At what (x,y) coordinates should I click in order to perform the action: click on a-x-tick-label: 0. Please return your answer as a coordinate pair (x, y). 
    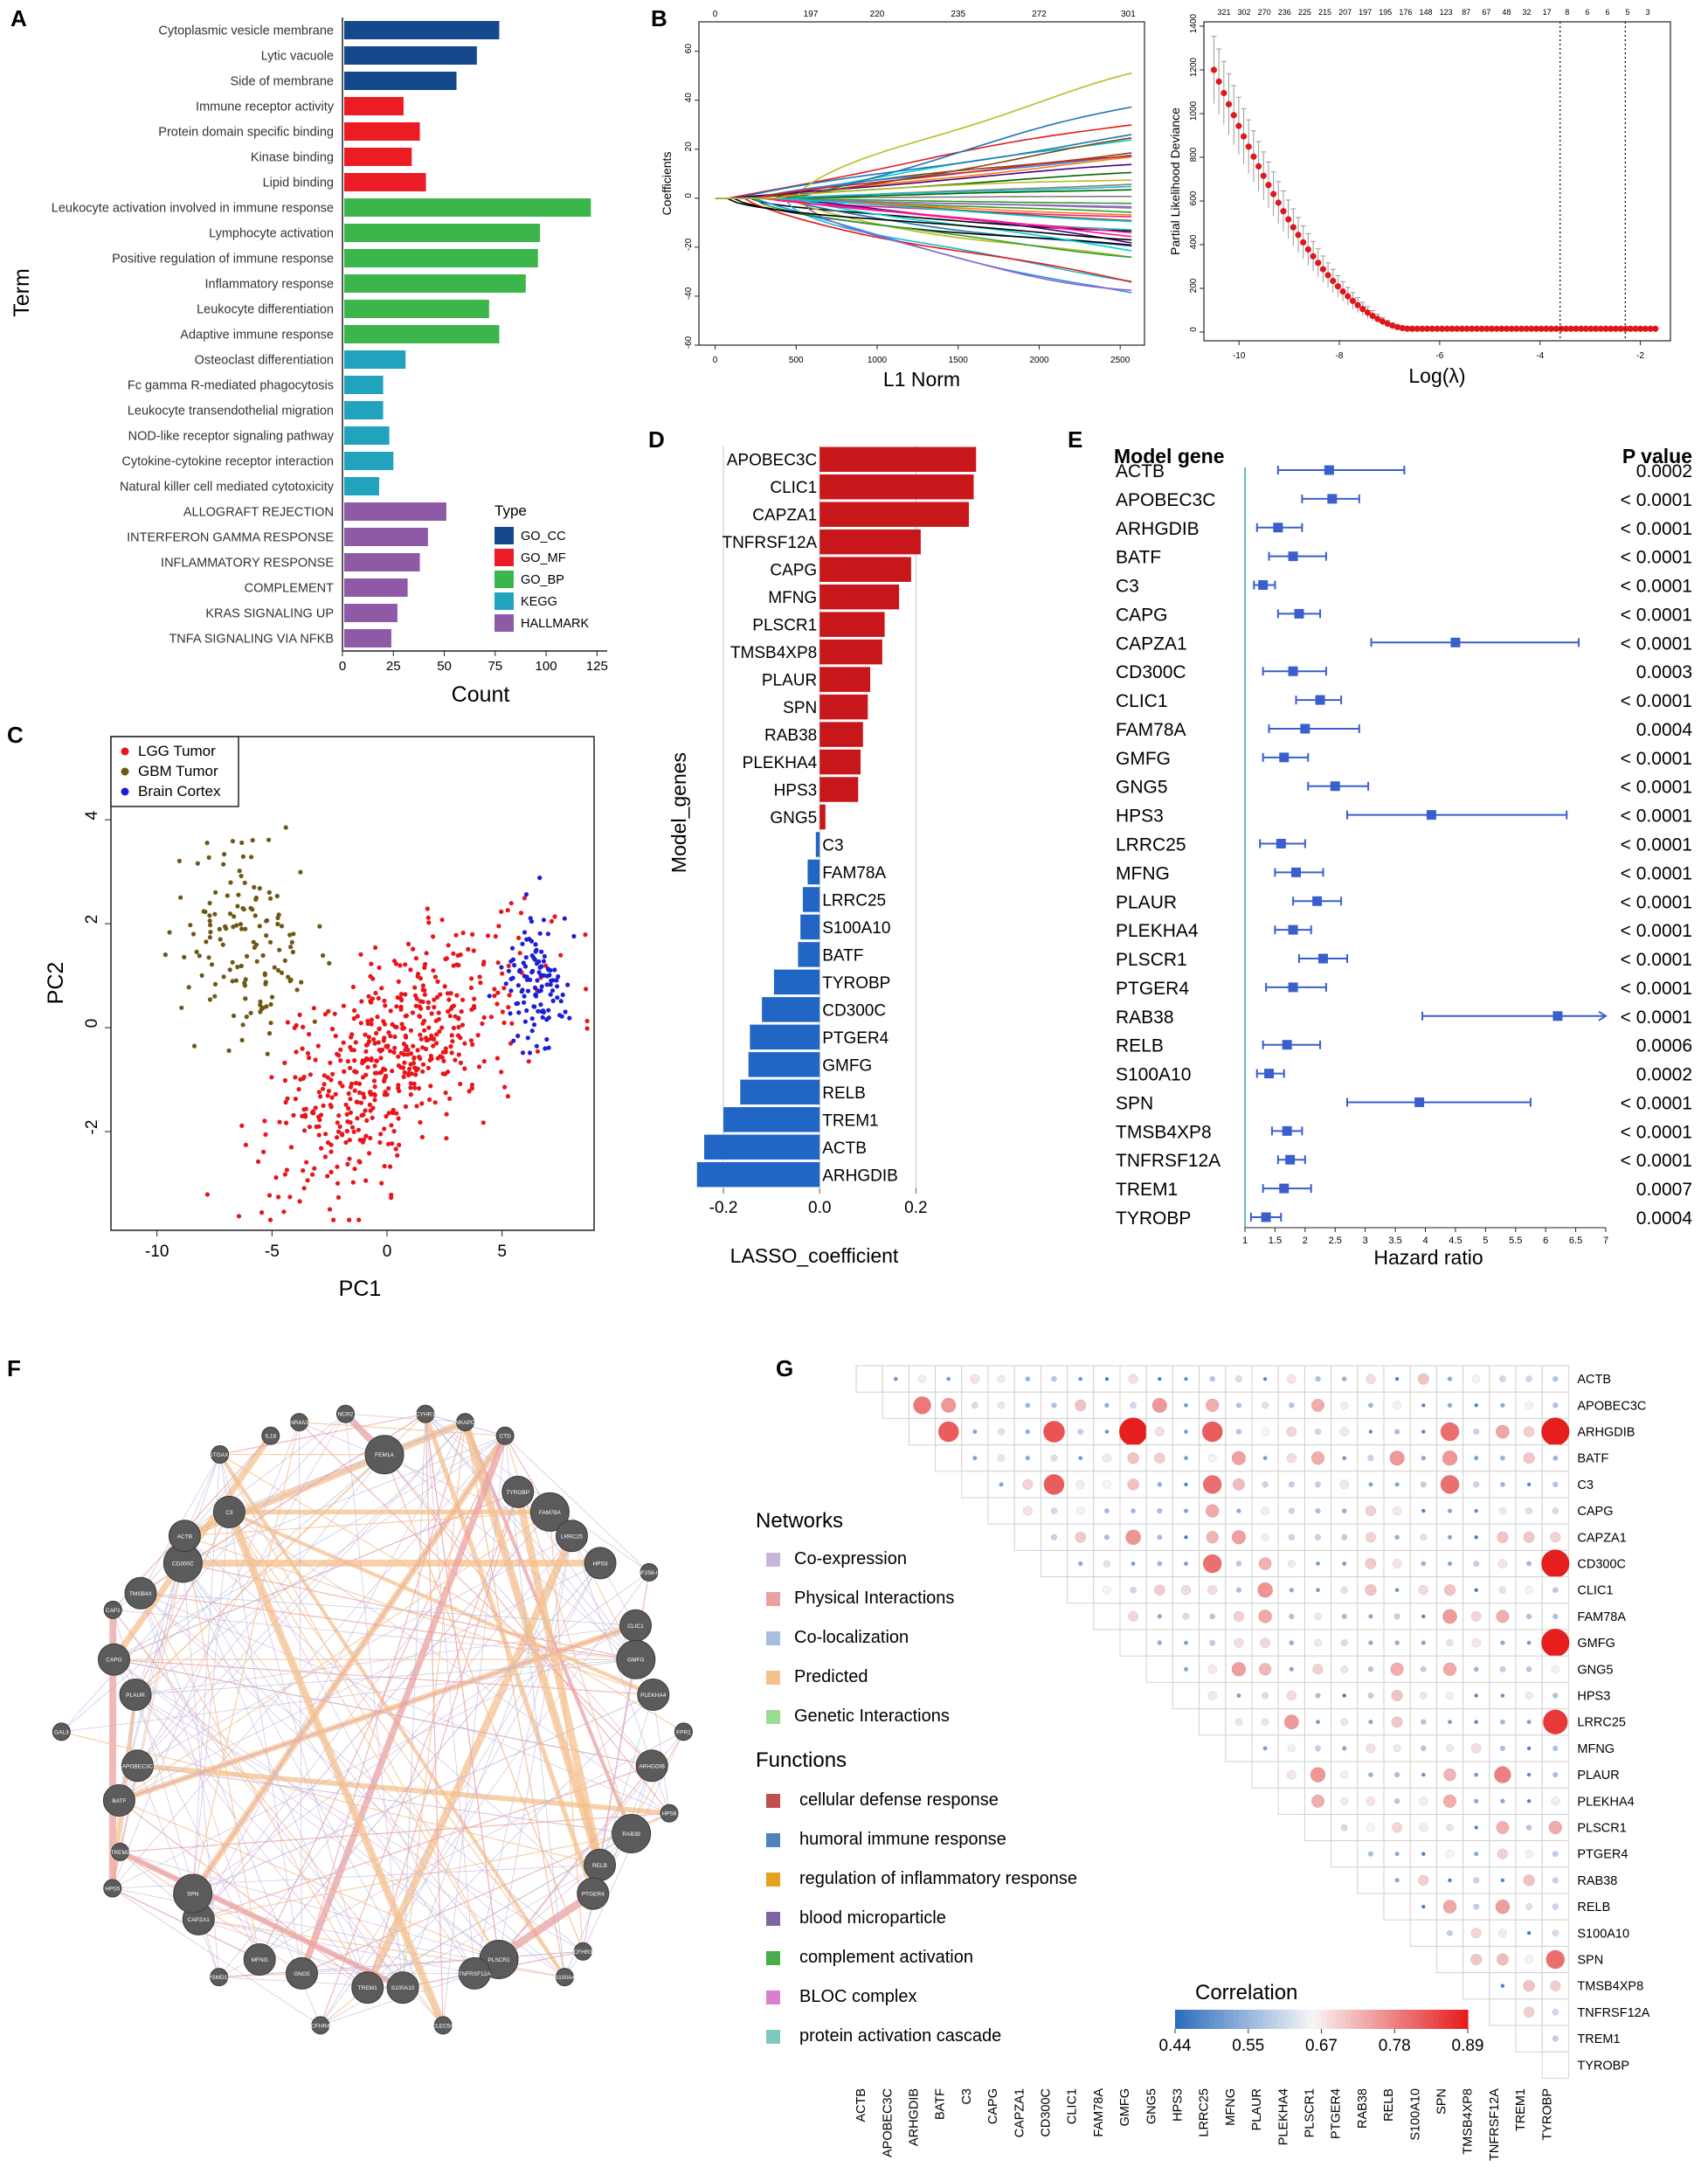
    Looking at the image, I should click on (343, 666).